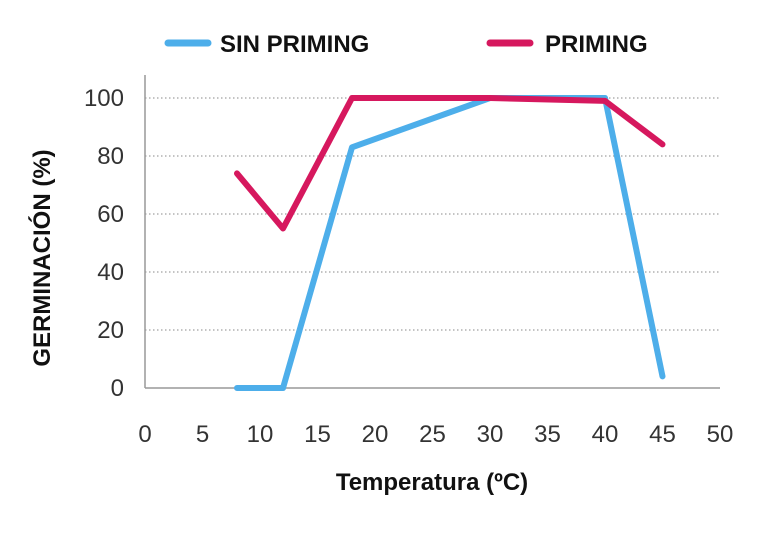 The width and height of the screenshot is (768, 533). Describe the element at coordinates (104, 243) in the screenshot. I see `y-tick-labels: 0 20 40 60 80 100` at that location.